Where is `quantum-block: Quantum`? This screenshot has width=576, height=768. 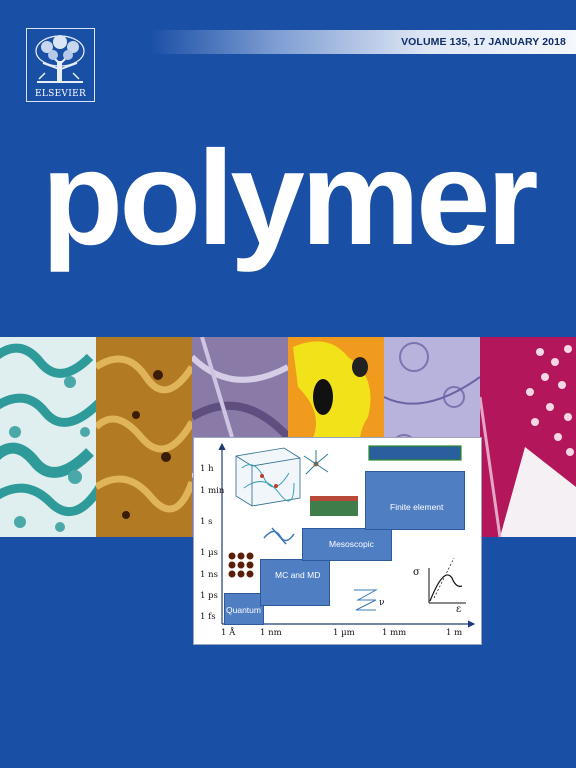
quantum-block: Quantum is located at coordinates (244, 609).